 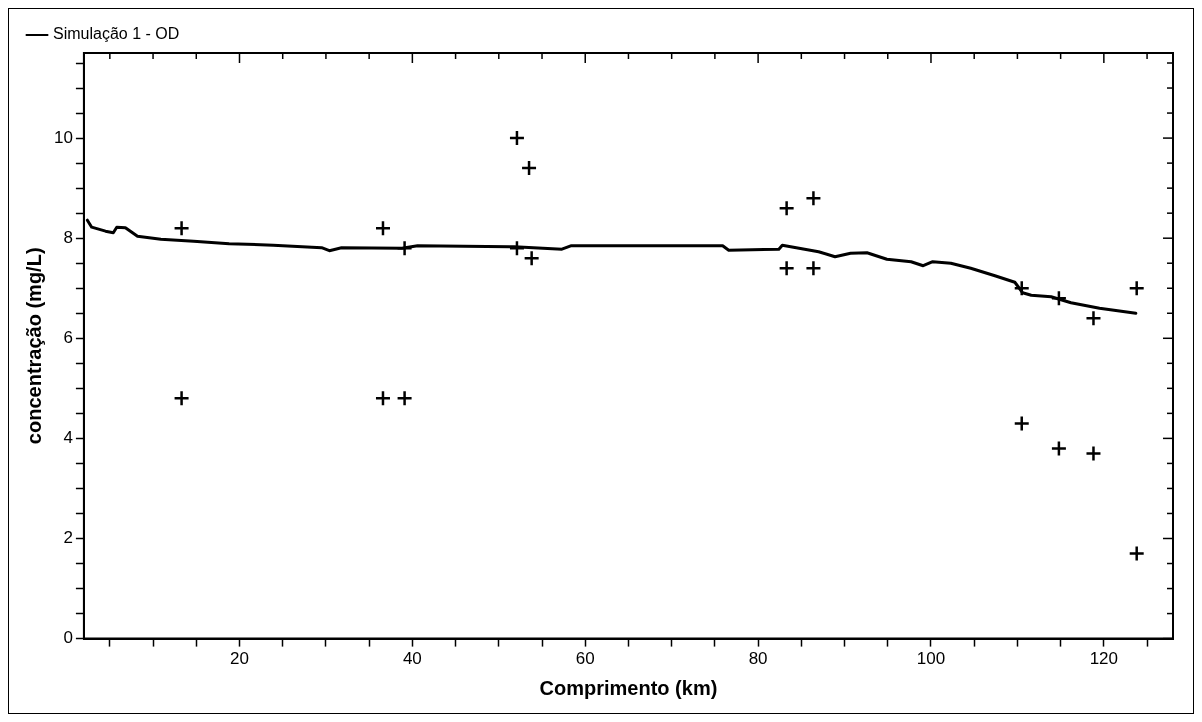 What do you see at coordinates (1104, 659) in the screenshot?
I see `x-tick-label: 120` at bounding box center [1104, 659].